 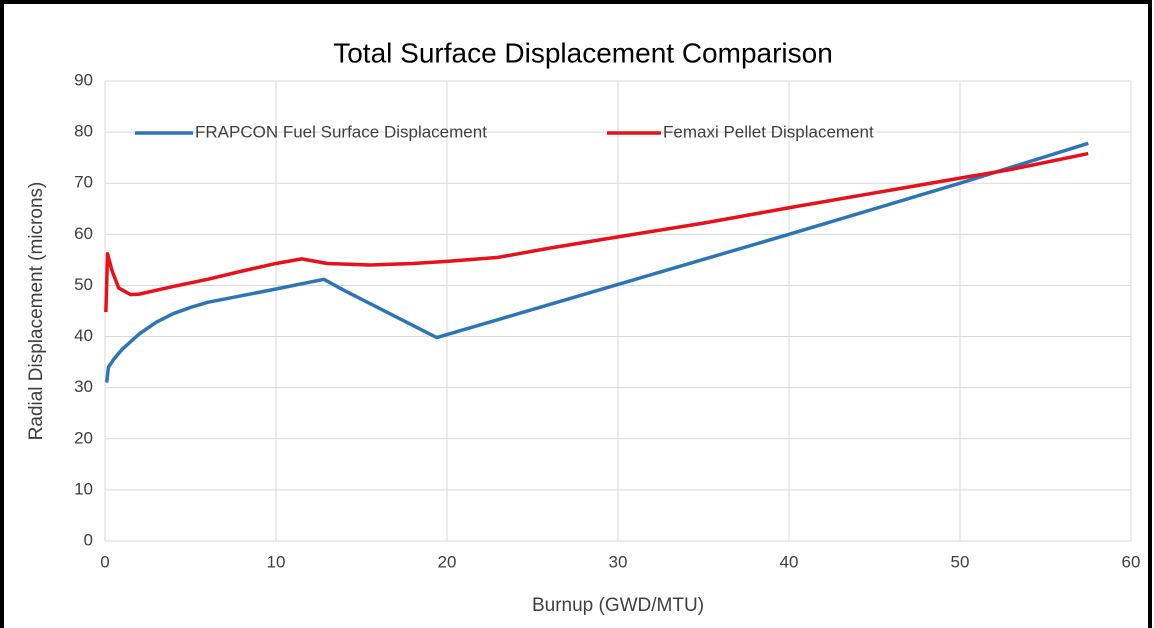 I want to click on x-tick-label: 30, so click(x=618, y=561).